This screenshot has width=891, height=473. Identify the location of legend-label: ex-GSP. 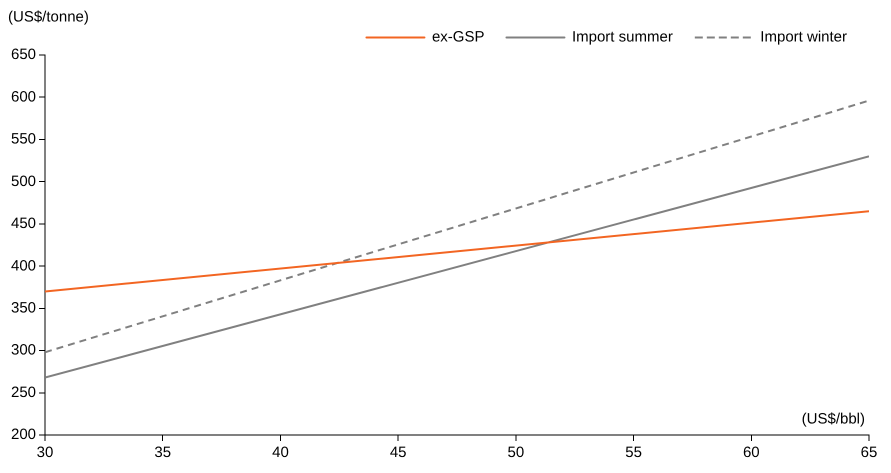
(458, 37).